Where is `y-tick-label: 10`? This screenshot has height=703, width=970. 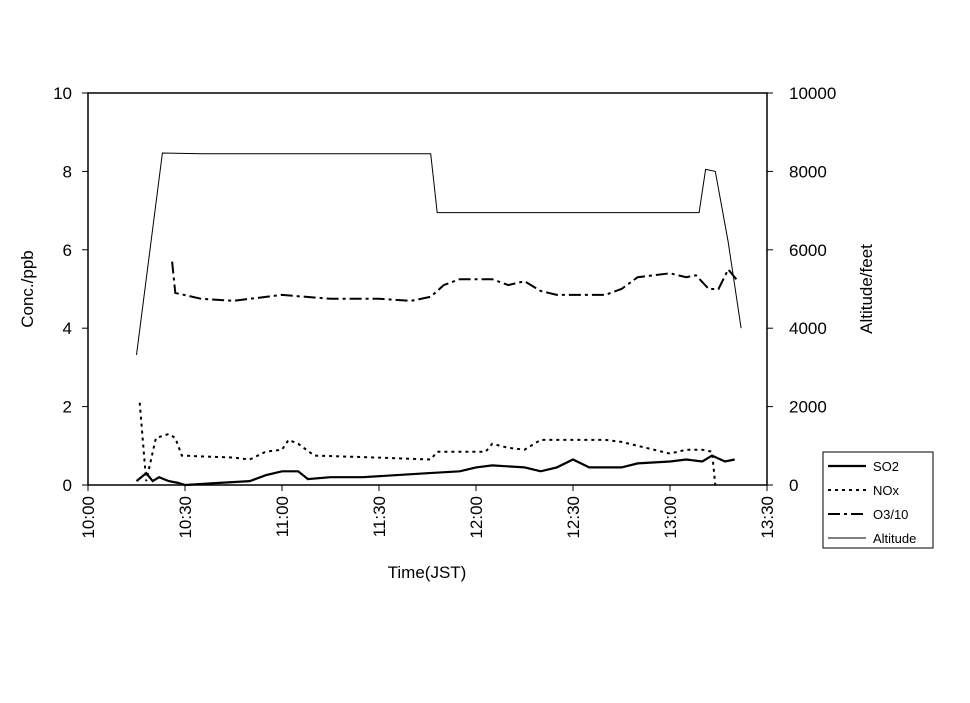 y-tick-label: 10 is located at coordinates (62, 93).